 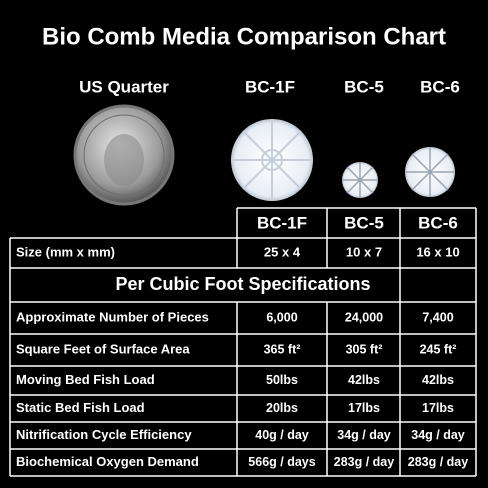 I want to click on cell: 24,000, so click(x=364, y=317).